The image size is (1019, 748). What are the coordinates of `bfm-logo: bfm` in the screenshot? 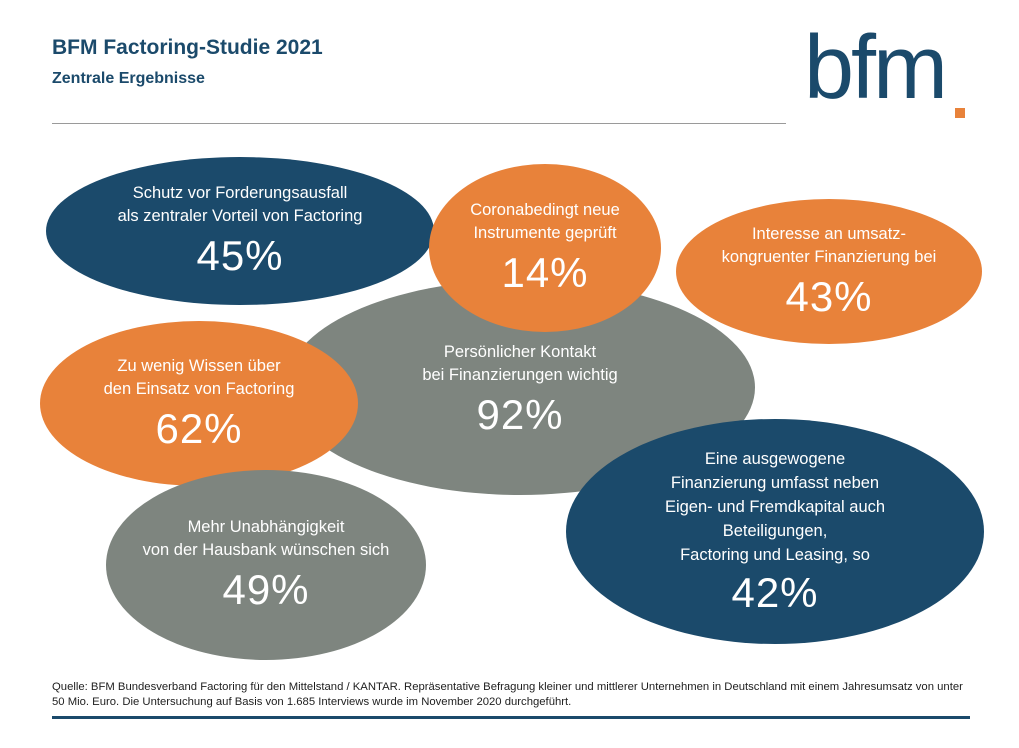 It's located at (889, 73).